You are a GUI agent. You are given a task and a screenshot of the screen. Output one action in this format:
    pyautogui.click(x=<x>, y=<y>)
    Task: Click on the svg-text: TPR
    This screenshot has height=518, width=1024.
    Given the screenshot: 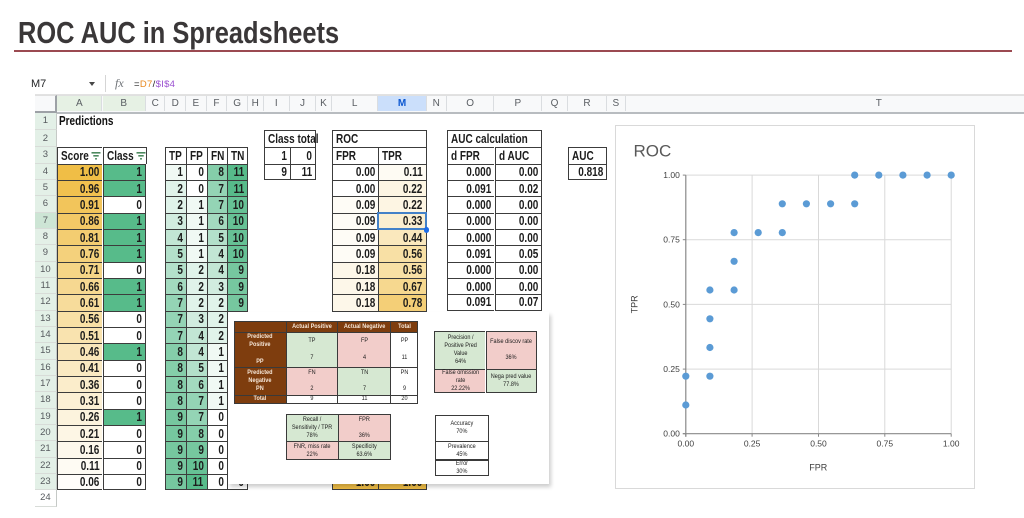 What is the action you would take?
    pyautogui.click(x=634, y=304)
    